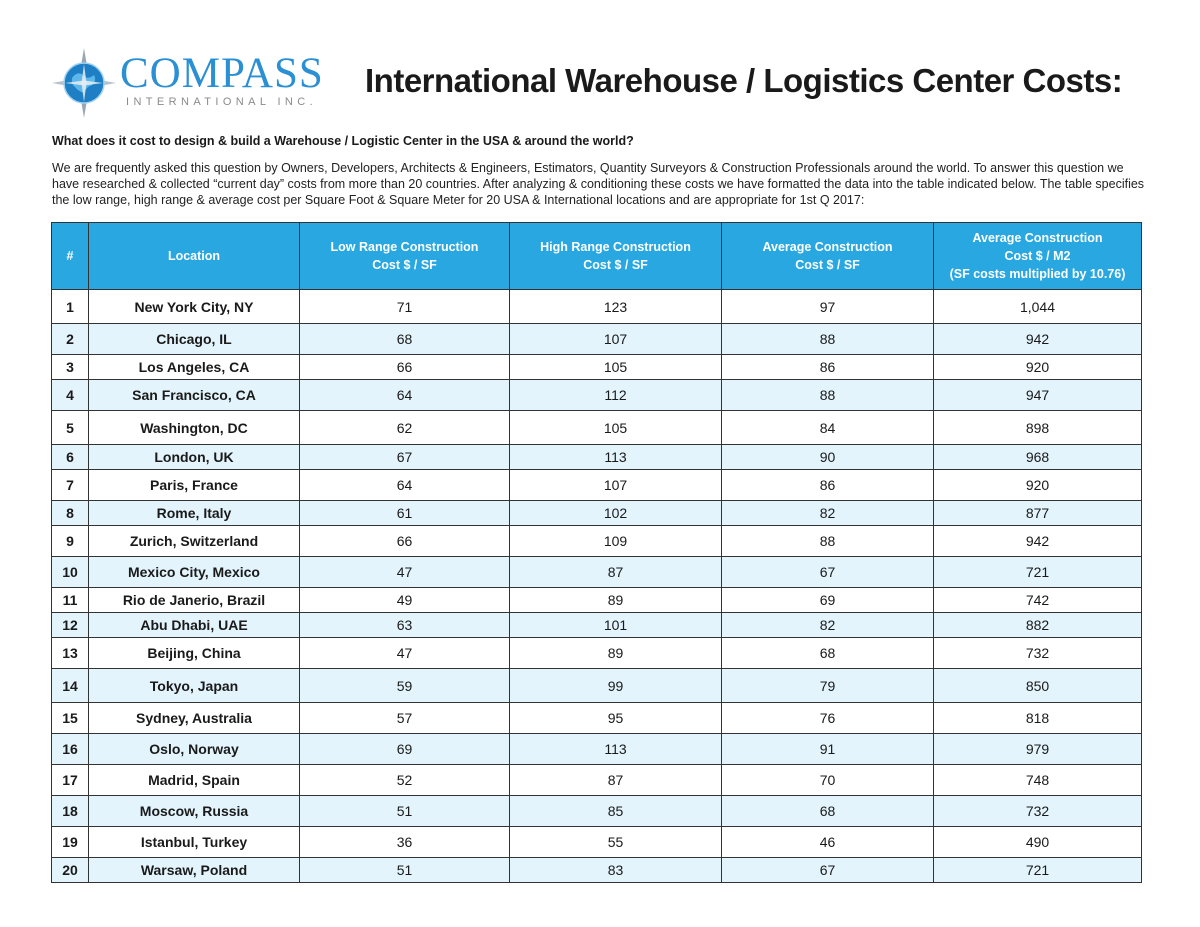  What do you see at coordinates (827, 265) in the screenshot?
I see `header-avg-sf-line2: Cost $ / SF` at bounding box center [827, 265].